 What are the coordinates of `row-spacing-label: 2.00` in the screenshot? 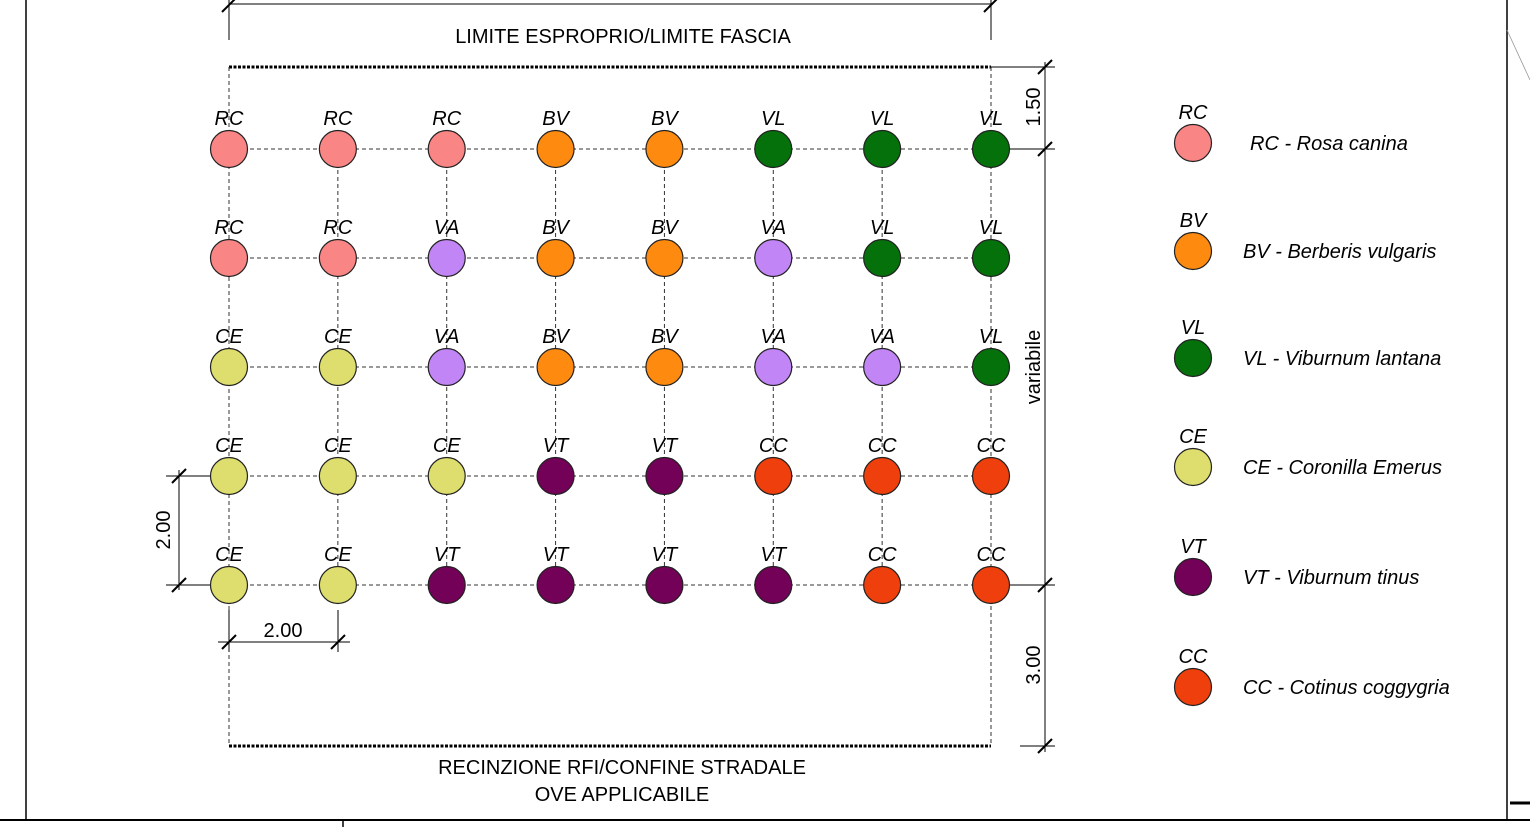 It's located at (164, 530).